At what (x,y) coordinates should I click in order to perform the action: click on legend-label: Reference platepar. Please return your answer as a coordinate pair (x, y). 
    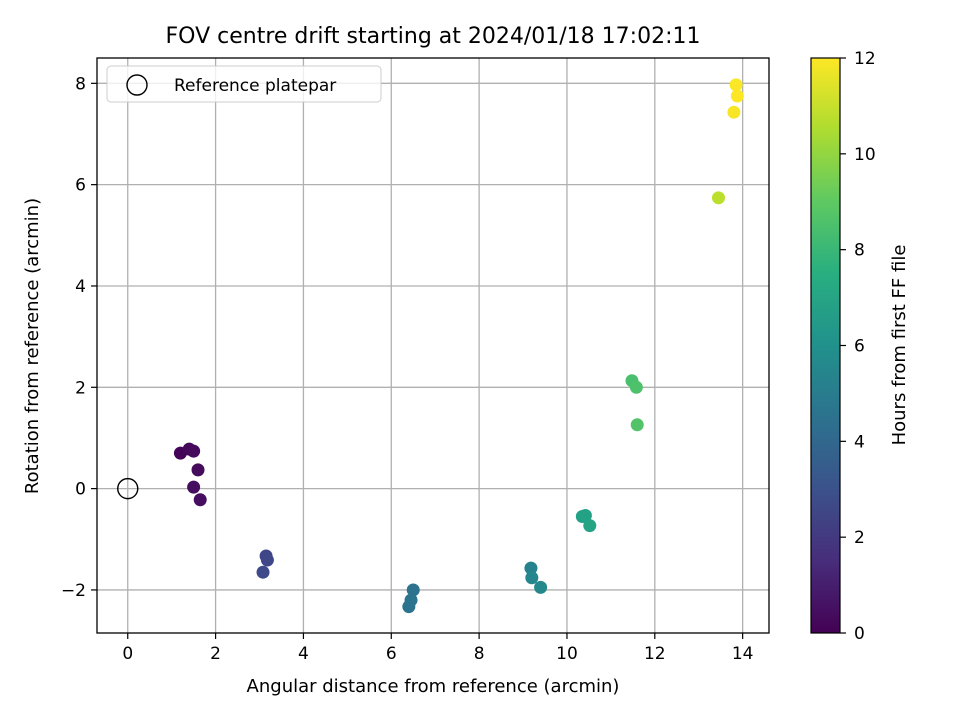
    Looking at the image, I should click on (255, 86).